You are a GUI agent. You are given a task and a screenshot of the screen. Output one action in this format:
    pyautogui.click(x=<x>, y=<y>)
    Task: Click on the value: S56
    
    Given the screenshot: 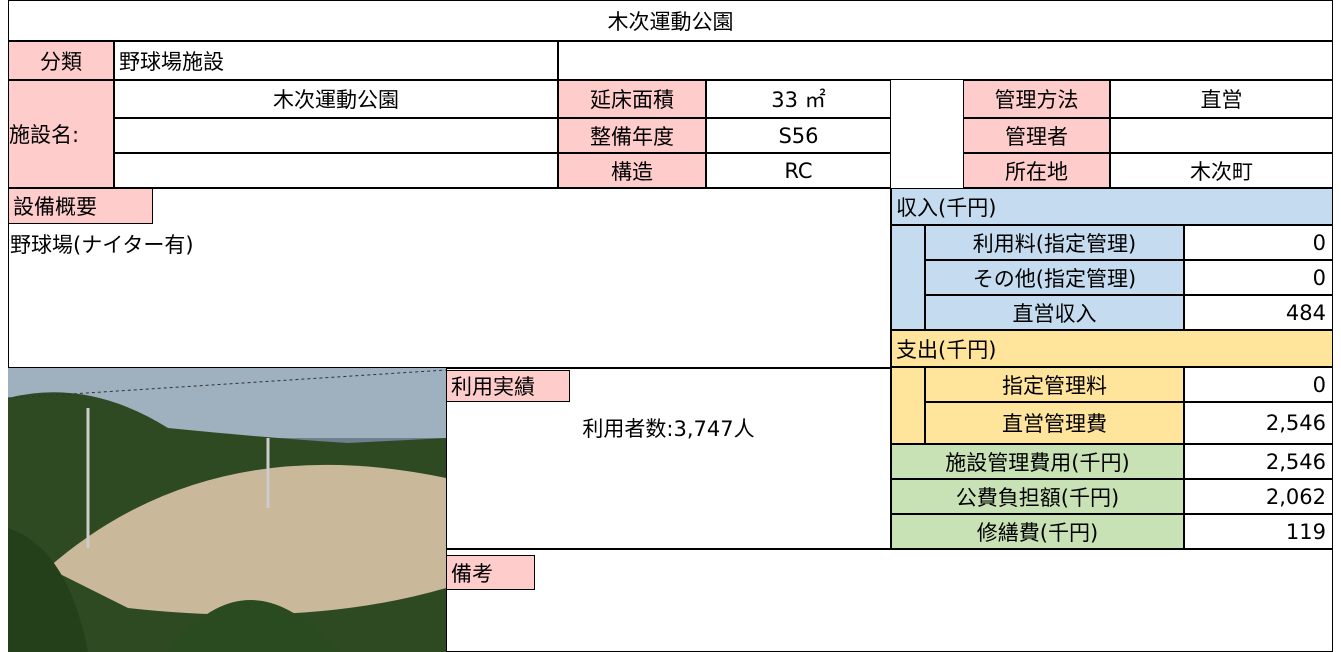 What is the action you would take?
    pyautogui.click(x=798, y=135)
    